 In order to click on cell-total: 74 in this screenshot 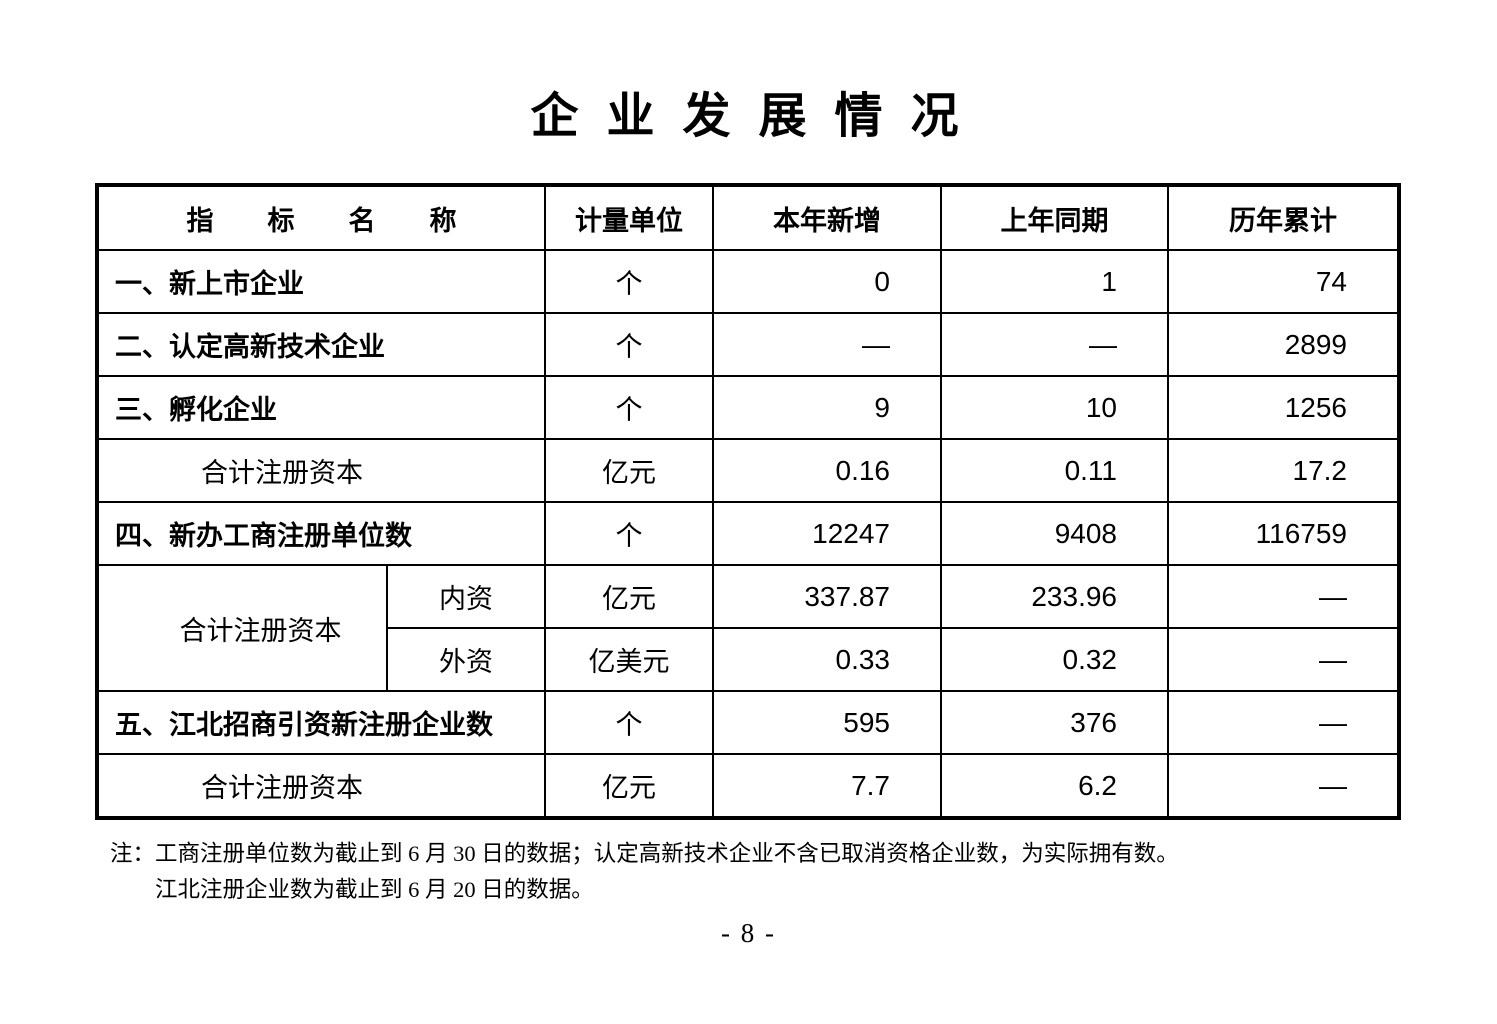, I will do `click(1283, 281)`.